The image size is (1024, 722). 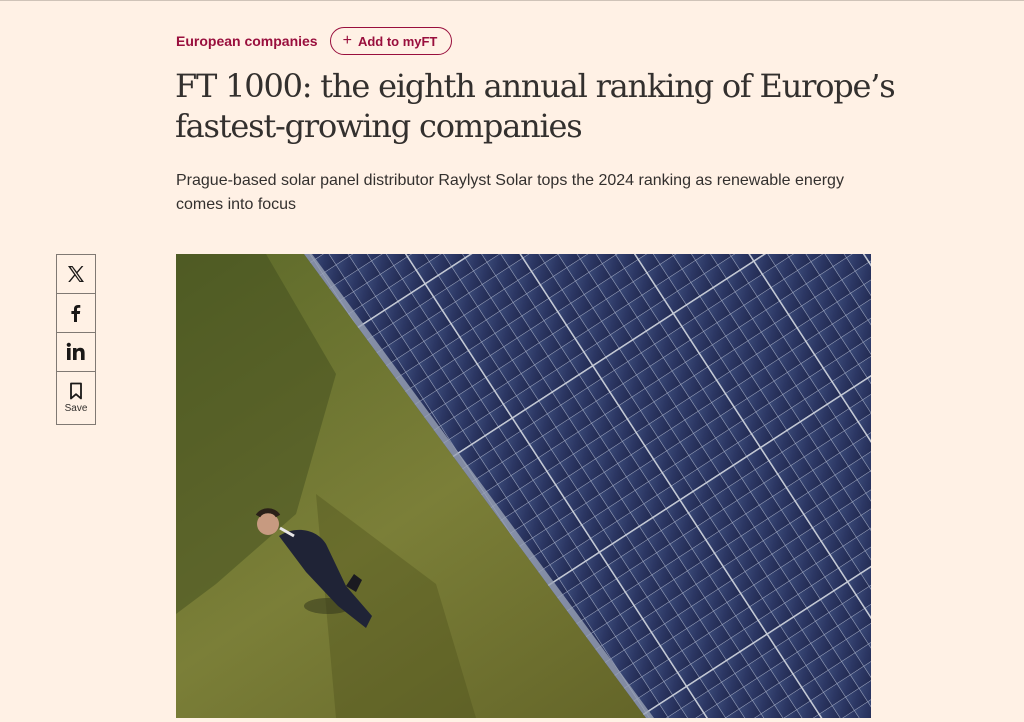 I want to click on person, so click(x=313, y=568).